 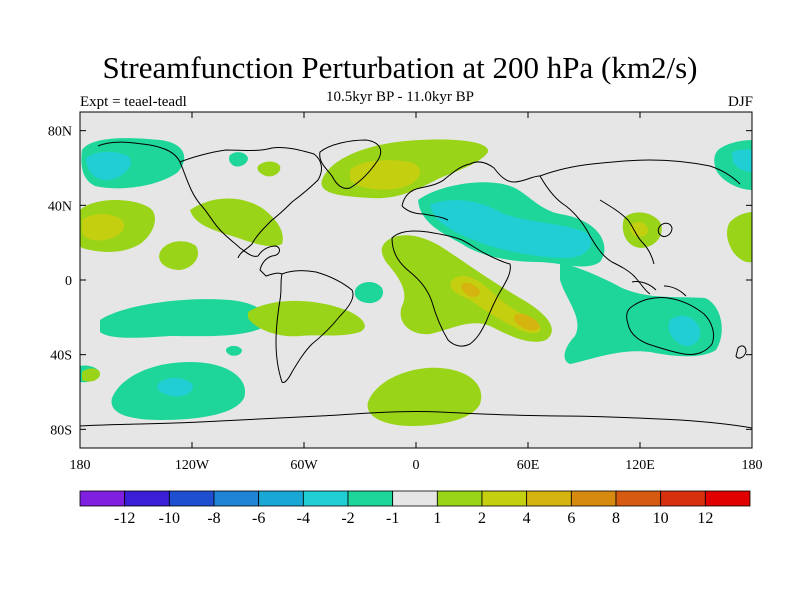 What do you see at coordinates (392, 518) in the screenshot?
I see `colorbar-label: -1` at bounding box center [392, 518].